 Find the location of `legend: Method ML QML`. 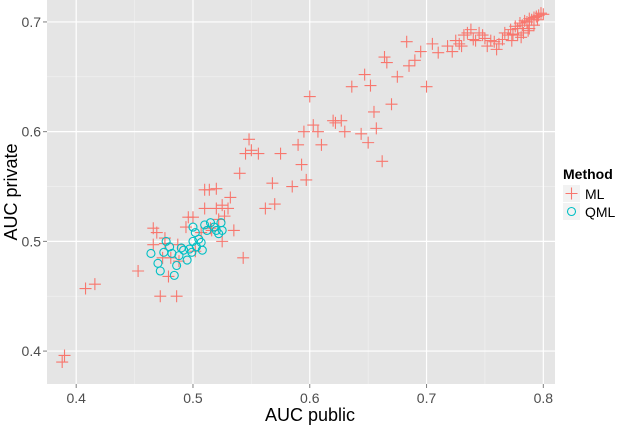

legend: Method ML QML is located at coordinates (589, 193).